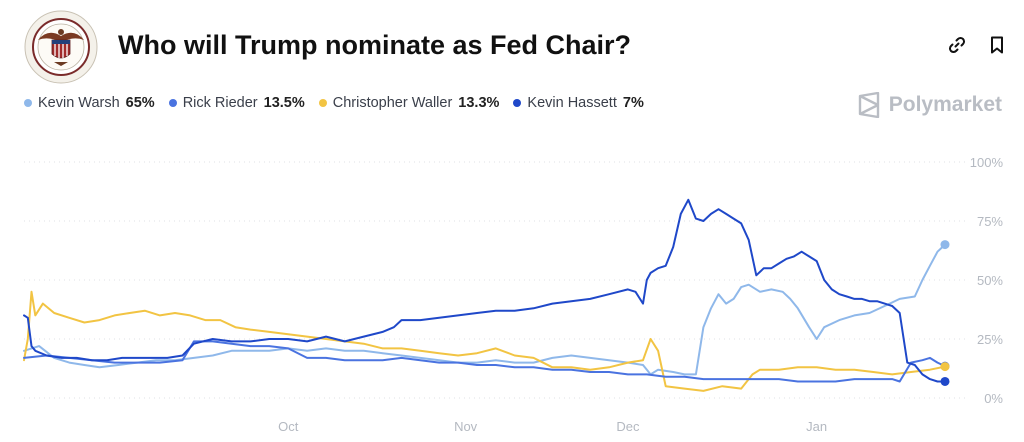  What do you see at coordinates (284, 103) in the screenshot?
I see `legend-value: 13.5%` at bounding box center [284, 103].